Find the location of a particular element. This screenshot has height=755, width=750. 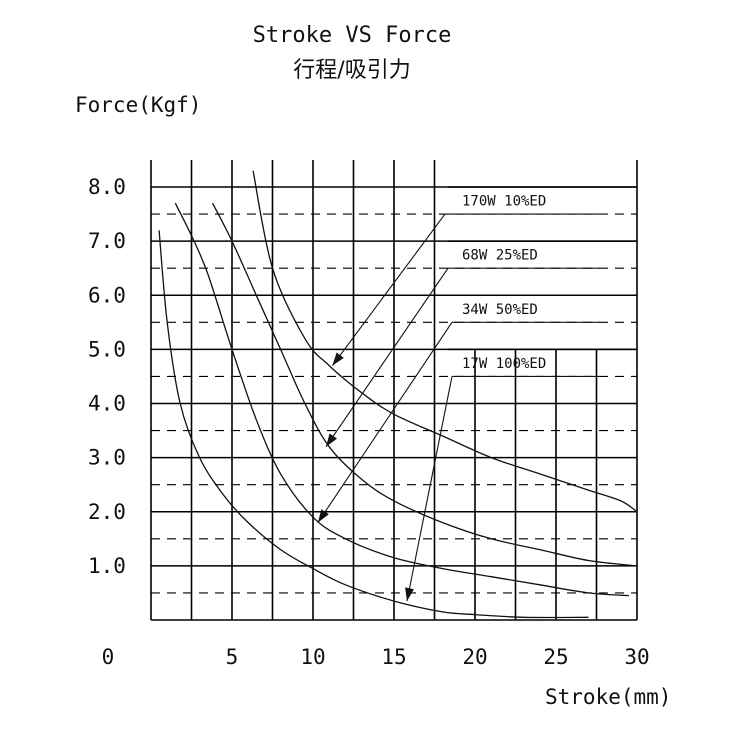

legend-label-4: 17W 100%ED is located at coordinates (504, 364).